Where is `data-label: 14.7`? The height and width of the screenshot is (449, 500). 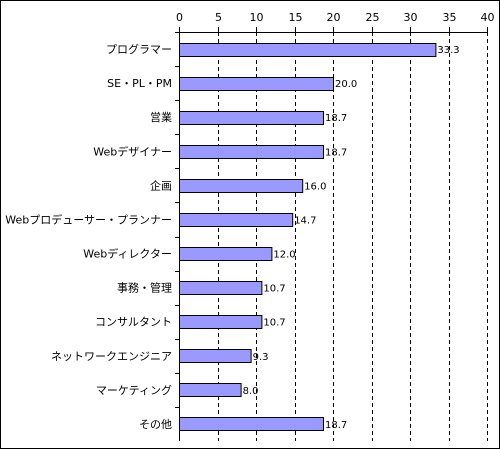
data-label: 14.7 is located at coordinates (305, 220).